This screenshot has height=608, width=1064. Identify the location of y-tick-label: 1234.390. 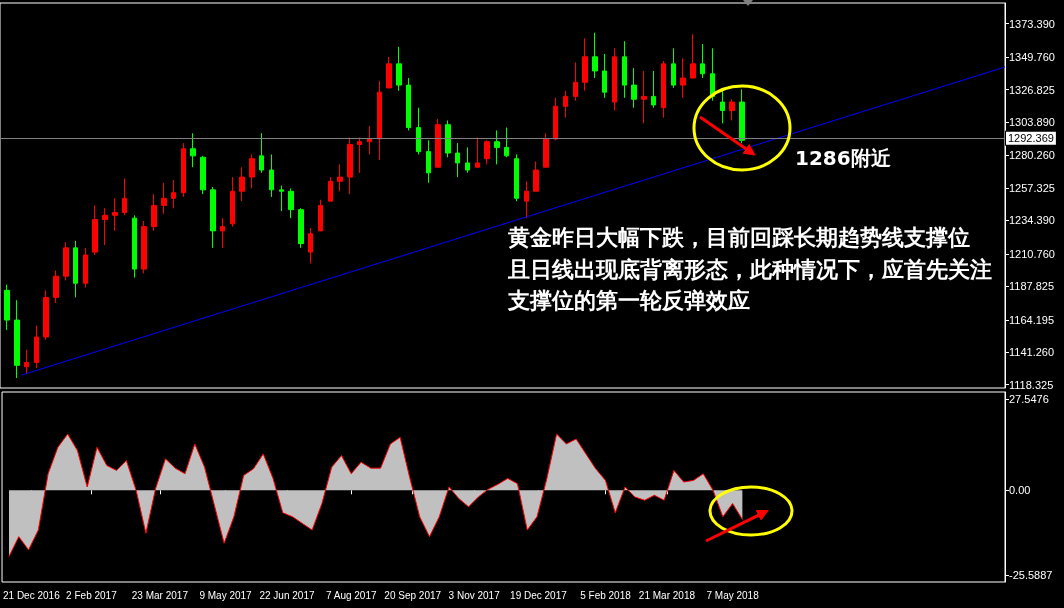
(1032, 220).